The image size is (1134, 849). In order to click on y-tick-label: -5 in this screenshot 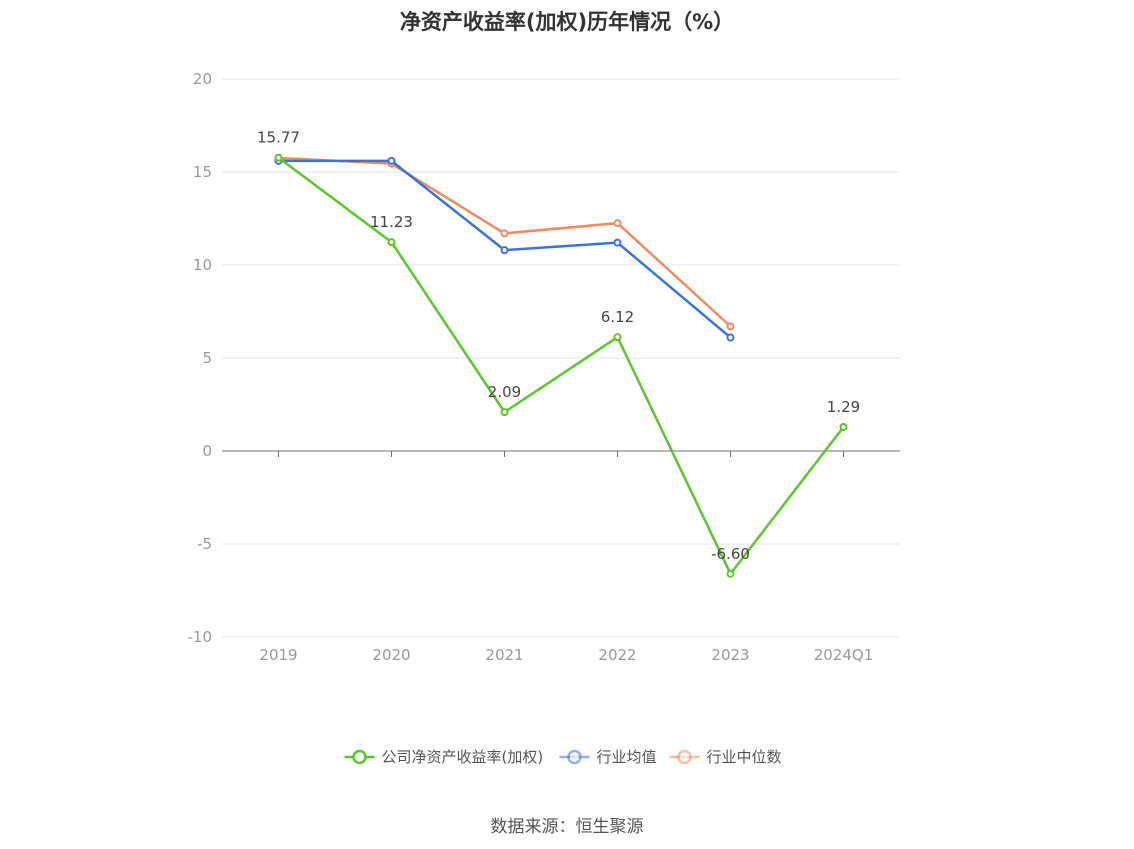, I will do `click(204, 544)`.